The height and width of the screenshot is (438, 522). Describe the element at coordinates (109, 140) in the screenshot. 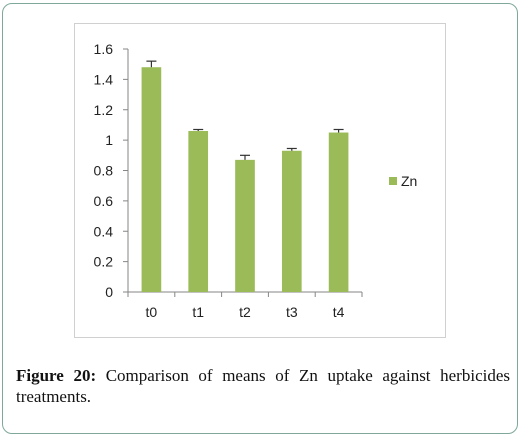

I see `y-tick-label: 1` at that location.